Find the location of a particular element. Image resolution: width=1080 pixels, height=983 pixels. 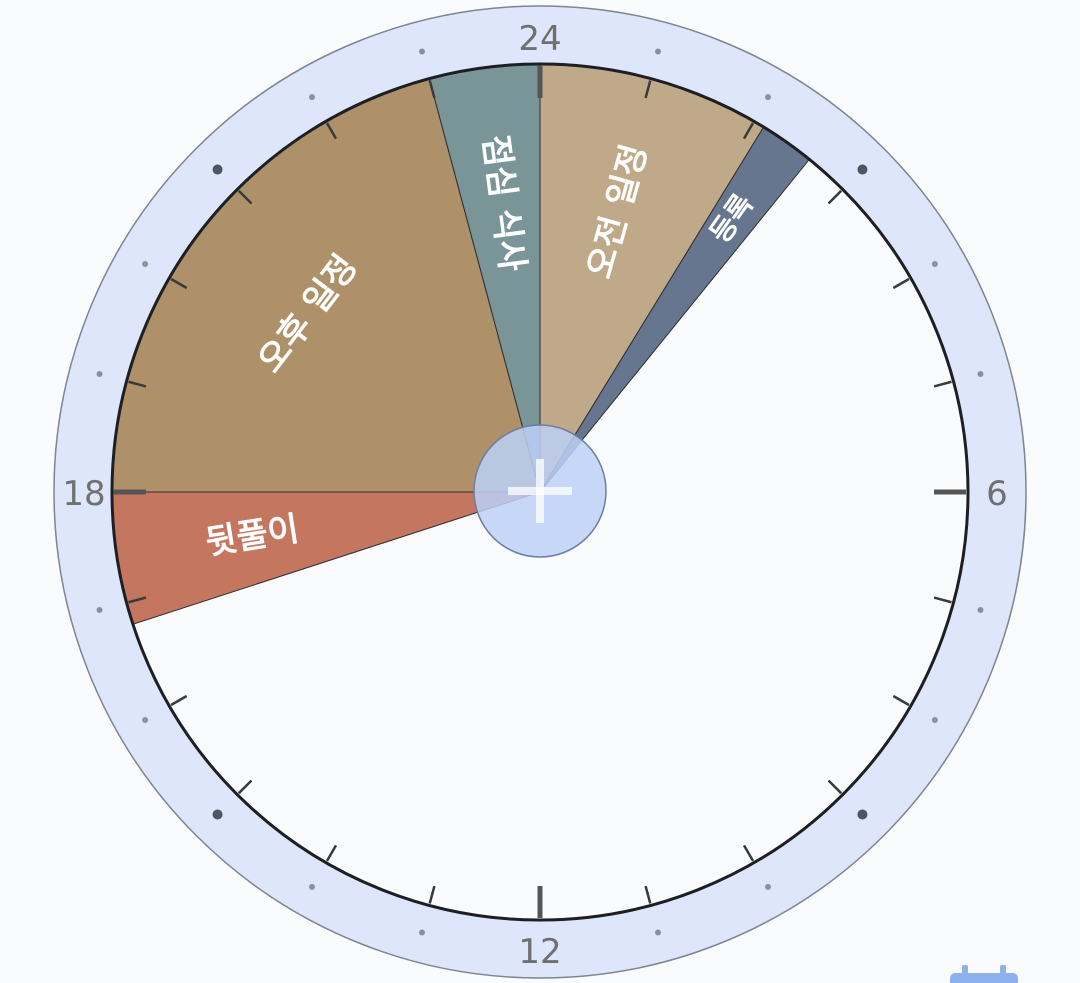

hour-label-right: 6 is located at coordinates (997, 494).